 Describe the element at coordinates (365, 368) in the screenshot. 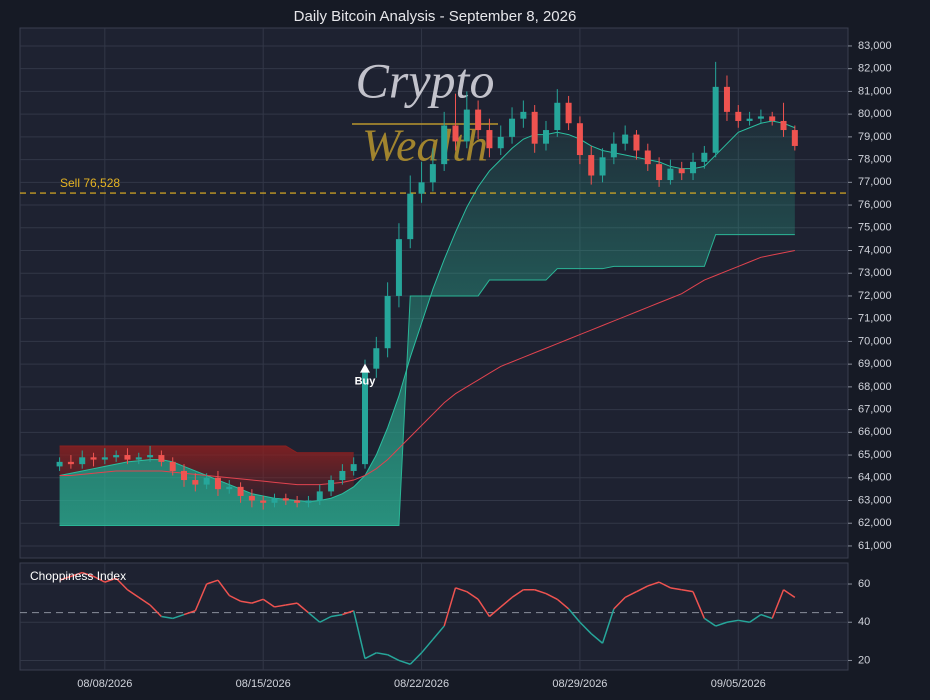

I see `buy-marker` at that location.